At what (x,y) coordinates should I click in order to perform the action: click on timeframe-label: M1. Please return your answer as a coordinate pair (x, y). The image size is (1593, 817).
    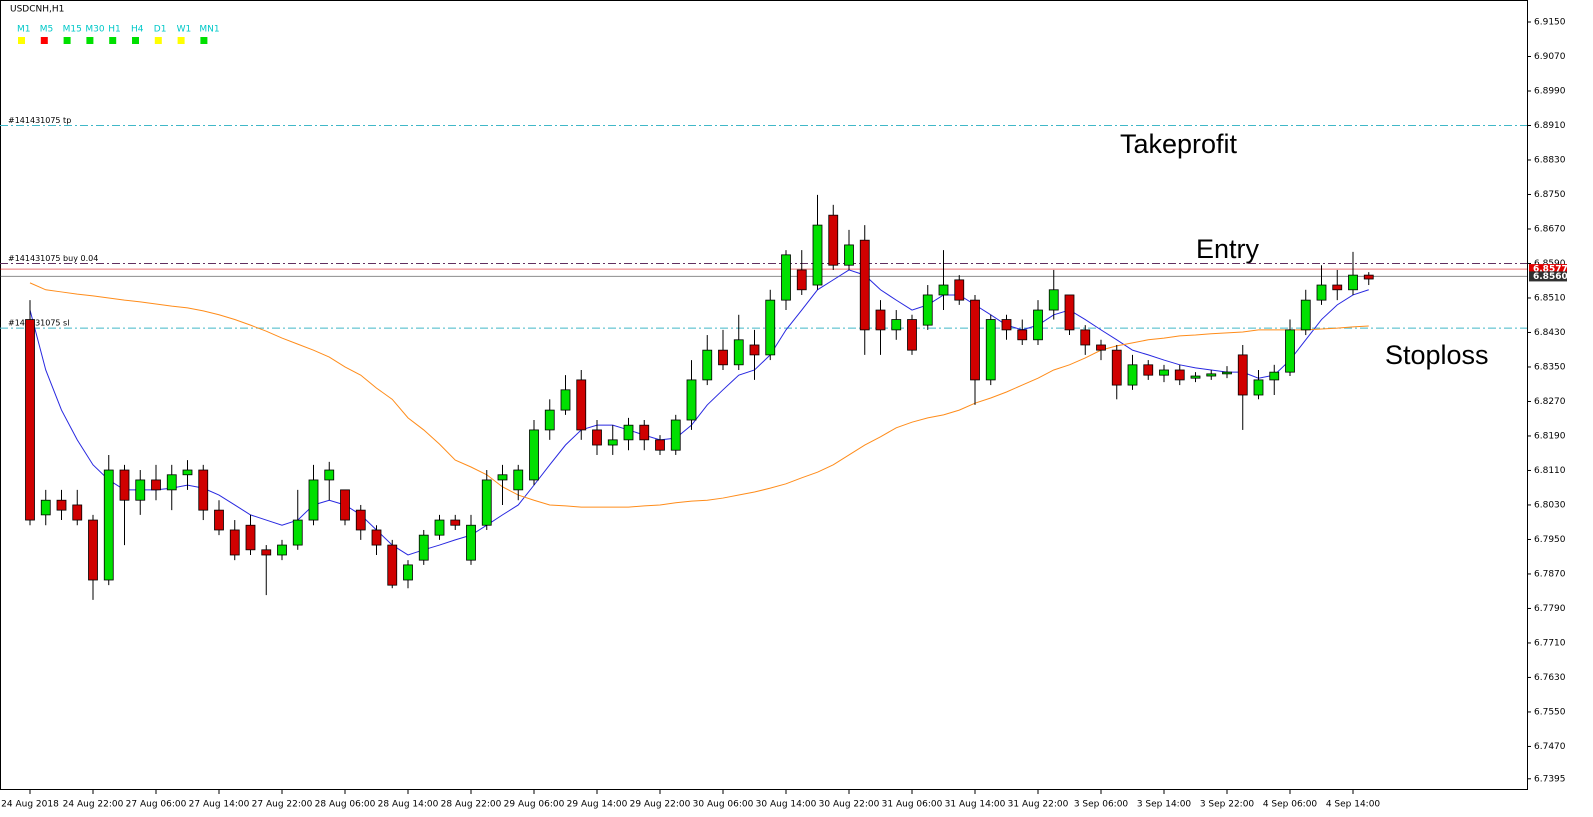
    Looking at the image, I should click on (24, 30).